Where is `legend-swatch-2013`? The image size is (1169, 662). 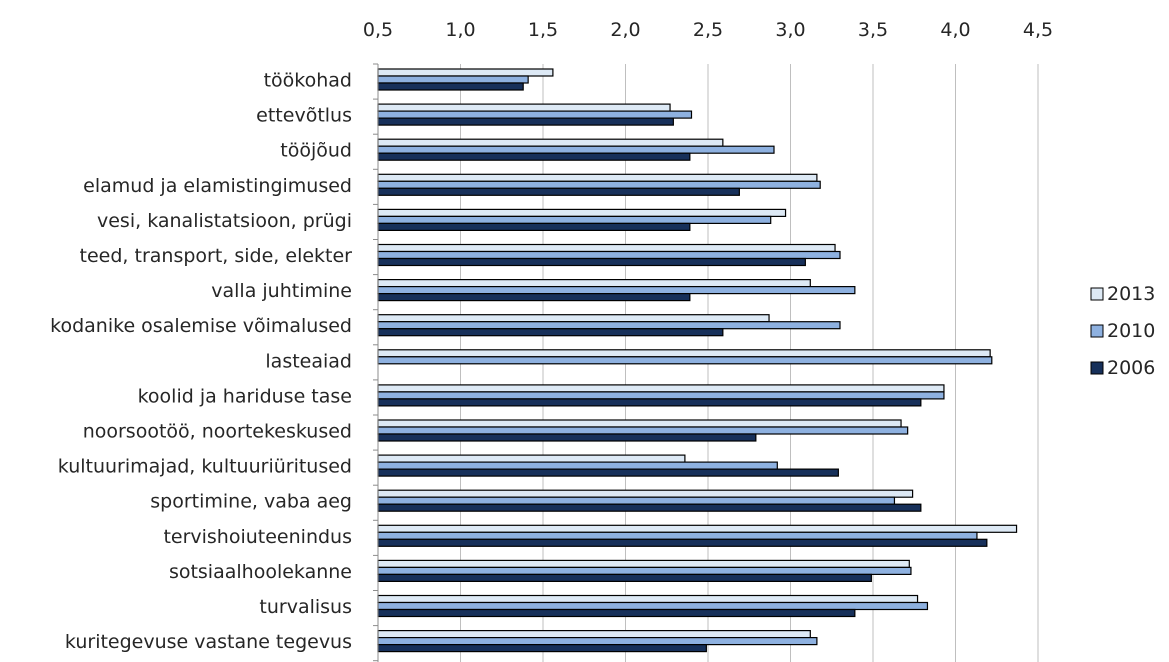 legend-swatch-2013 is located at coordinates (1097, 294).